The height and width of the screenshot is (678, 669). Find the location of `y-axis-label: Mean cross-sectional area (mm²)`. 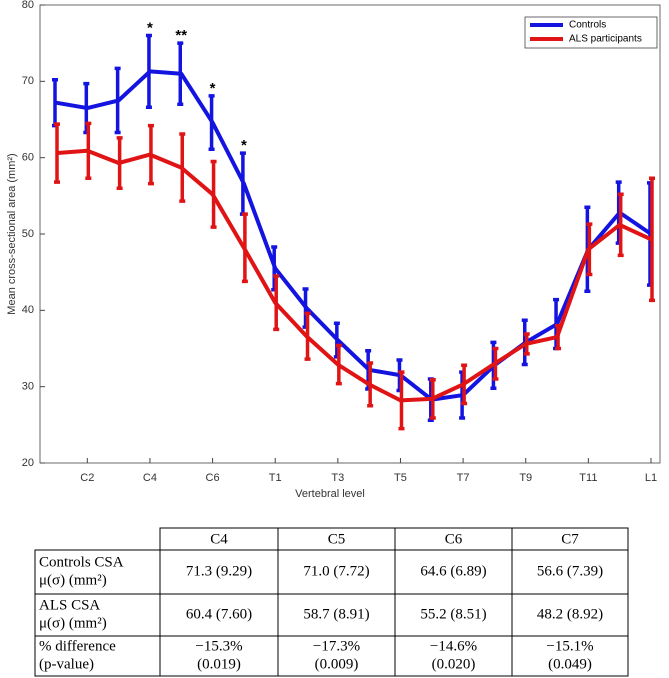

y-axis-label: Mean cross-sectional area (mm²) is located at coordinates (12, 233).